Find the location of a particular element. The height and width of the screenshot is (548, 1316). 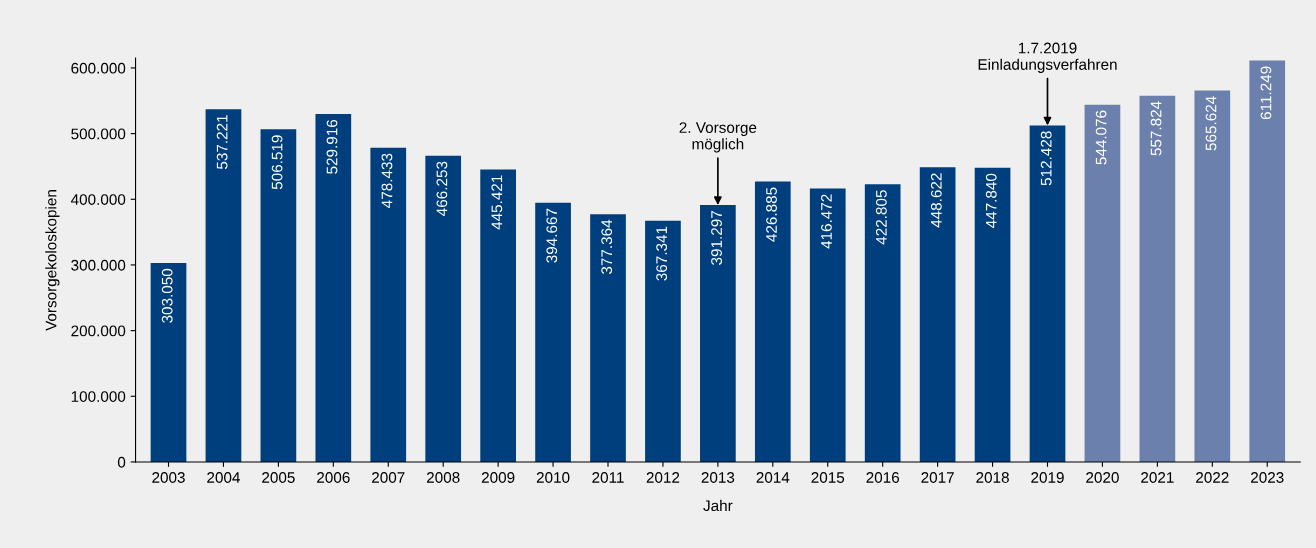

data-label: 416.472 is located at coordinates (826, 221).